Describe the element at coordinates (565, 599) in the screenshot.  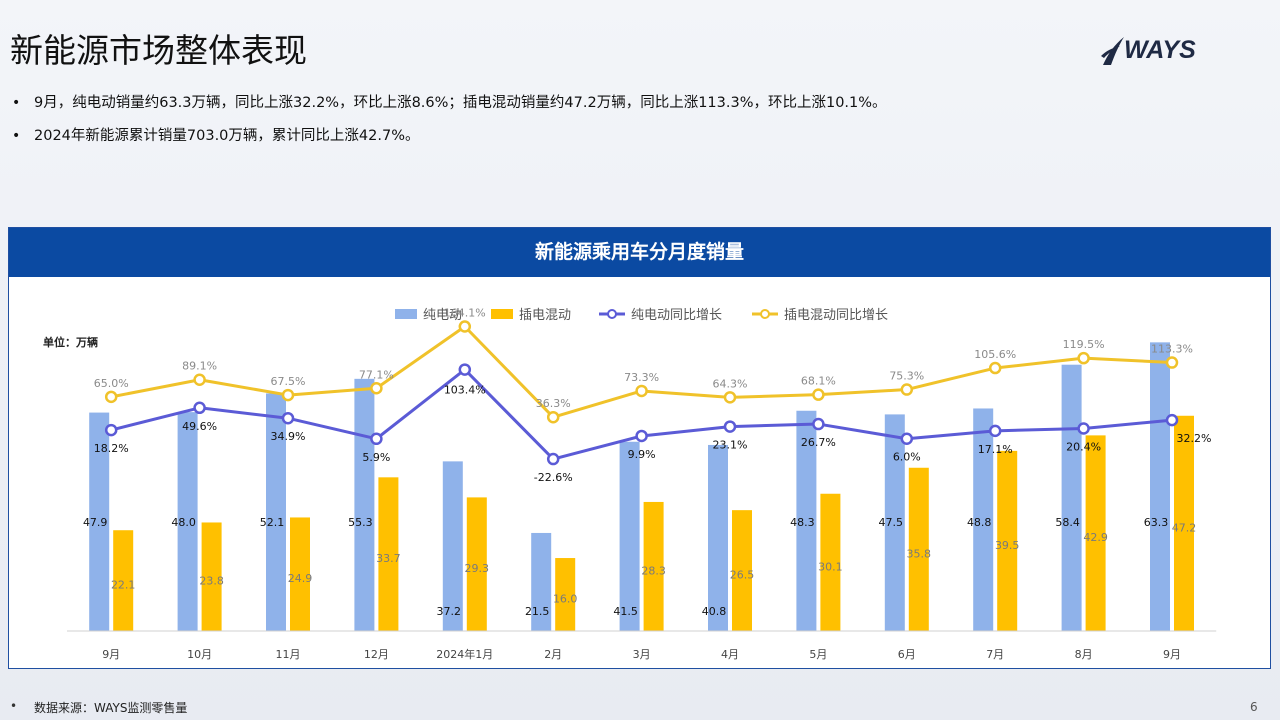
I see `bar-label-phev: 16.0` at that location.